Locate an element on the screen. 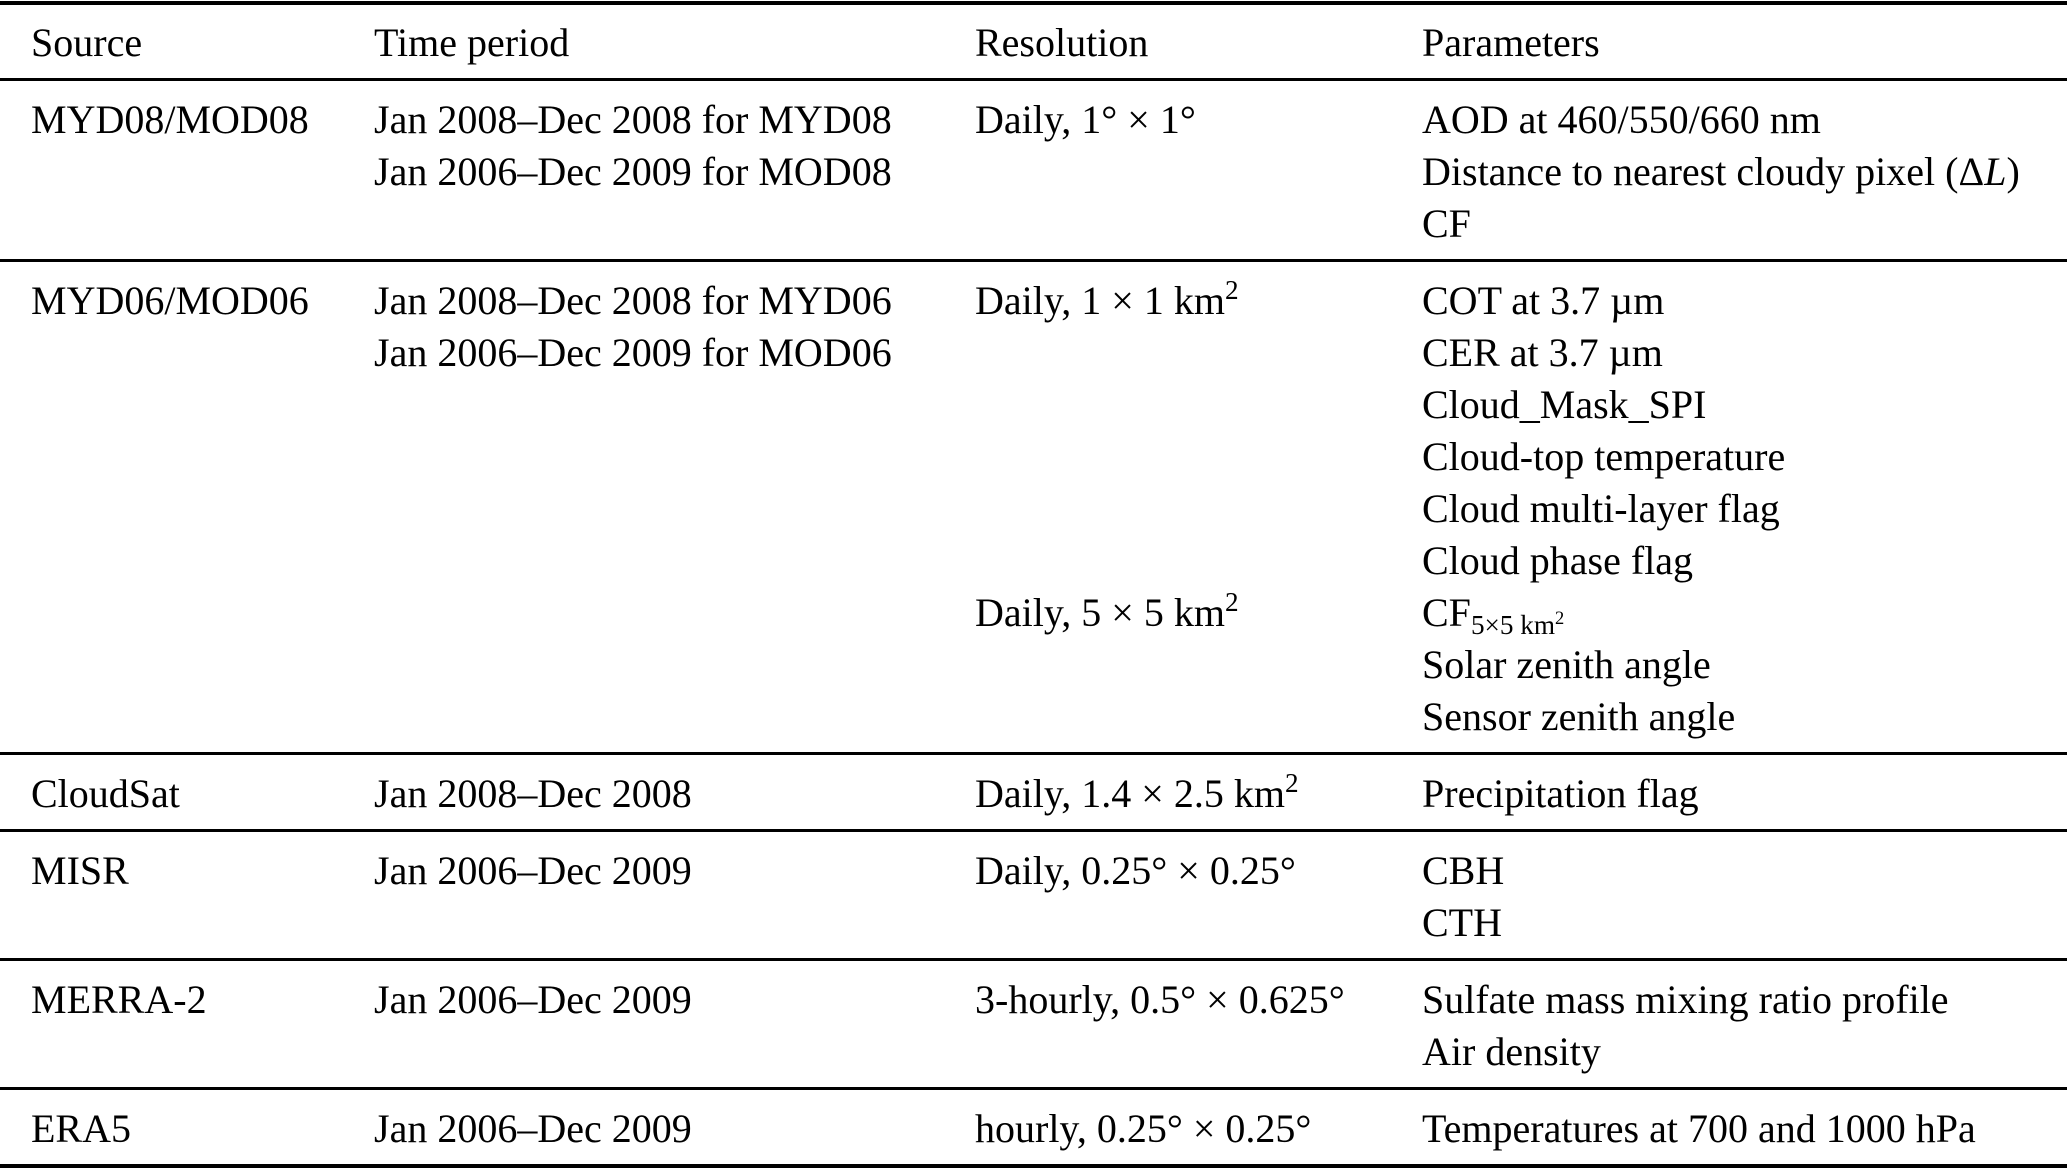  text-line: Solar zenith angle is located at coordinates (1566, 664).